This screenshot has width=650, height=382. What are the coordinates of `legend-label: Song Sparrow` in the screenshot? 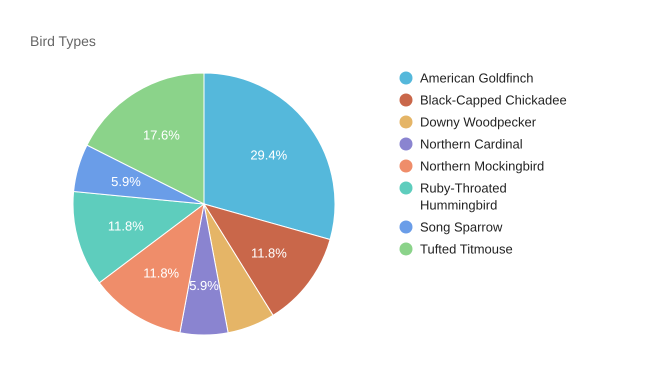 It's located at (461, 227).